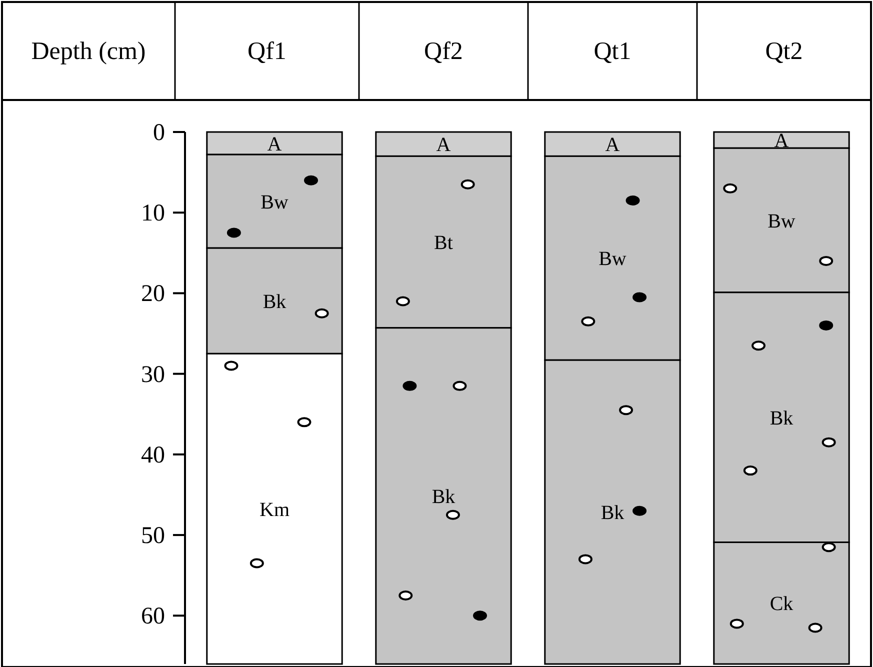 The height and width of the screenshot is (667, 873). I want to click on x-tick-label: Qt1, so click(613, 51).